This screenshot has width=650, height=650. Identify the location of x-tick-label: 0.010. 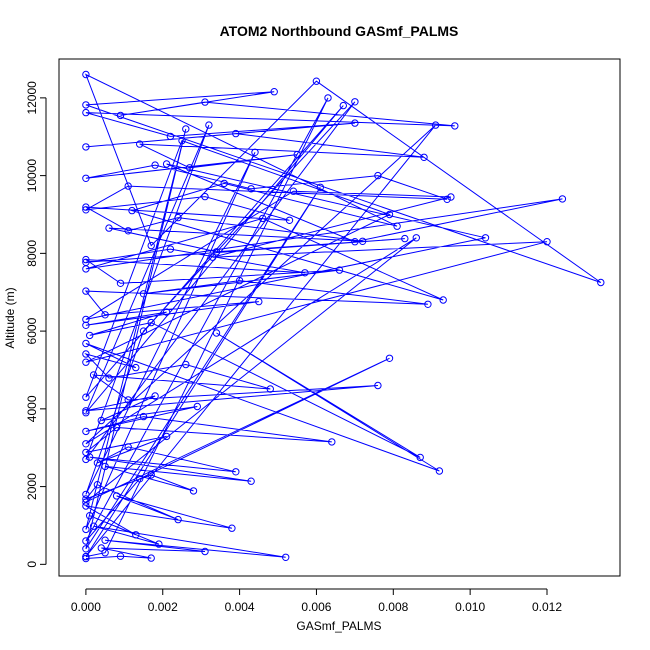
(470, 607).